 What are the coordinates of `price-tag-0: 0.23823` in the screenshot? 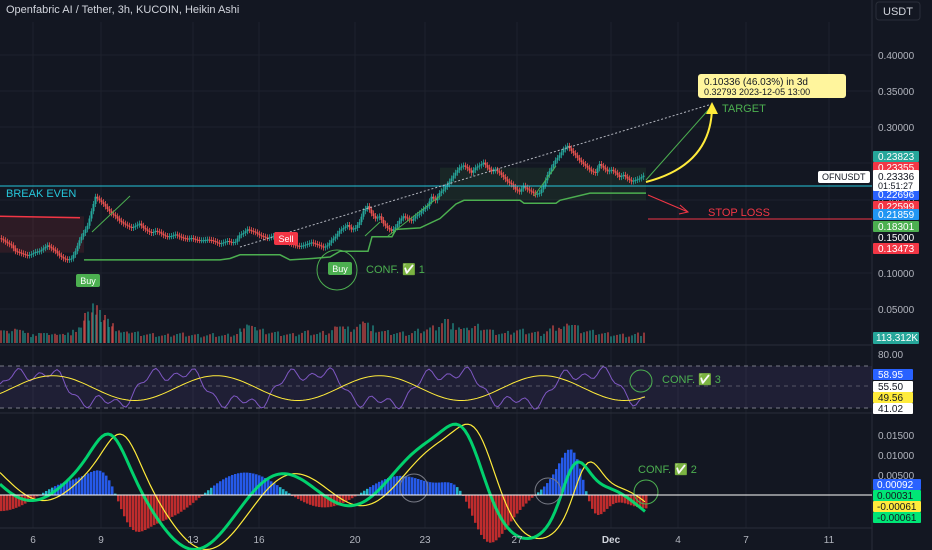 It's located at (896, 157).